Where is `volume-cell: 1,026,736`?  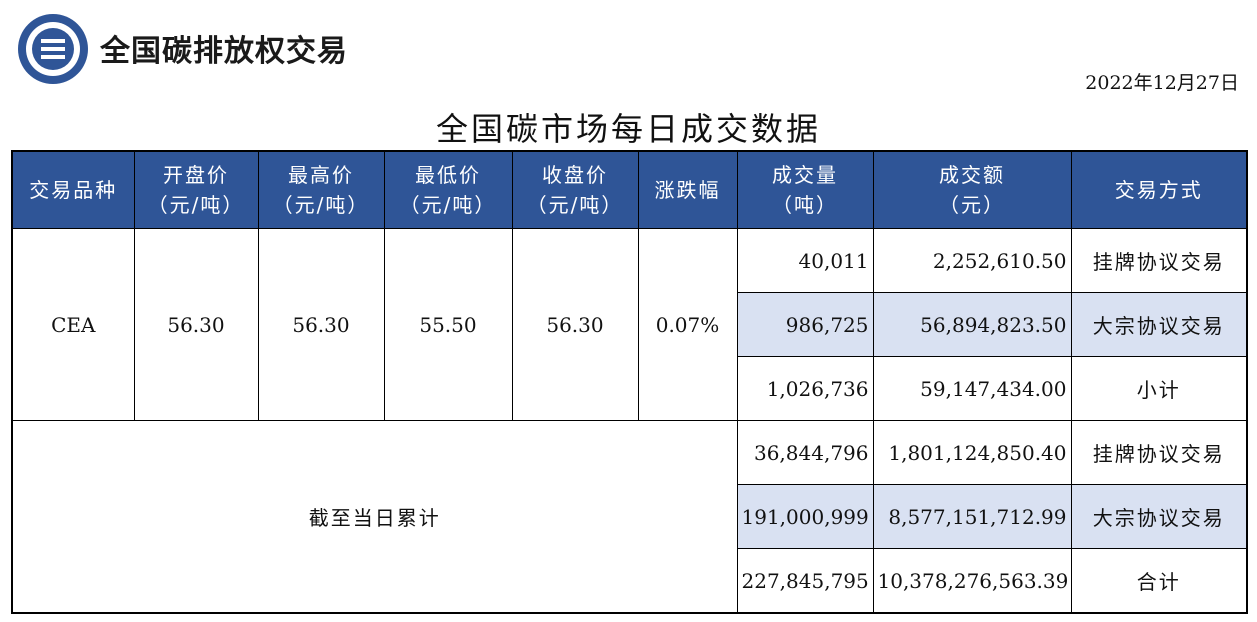
volume-cell: 1,026,736 is located at coordinates (805, 388).